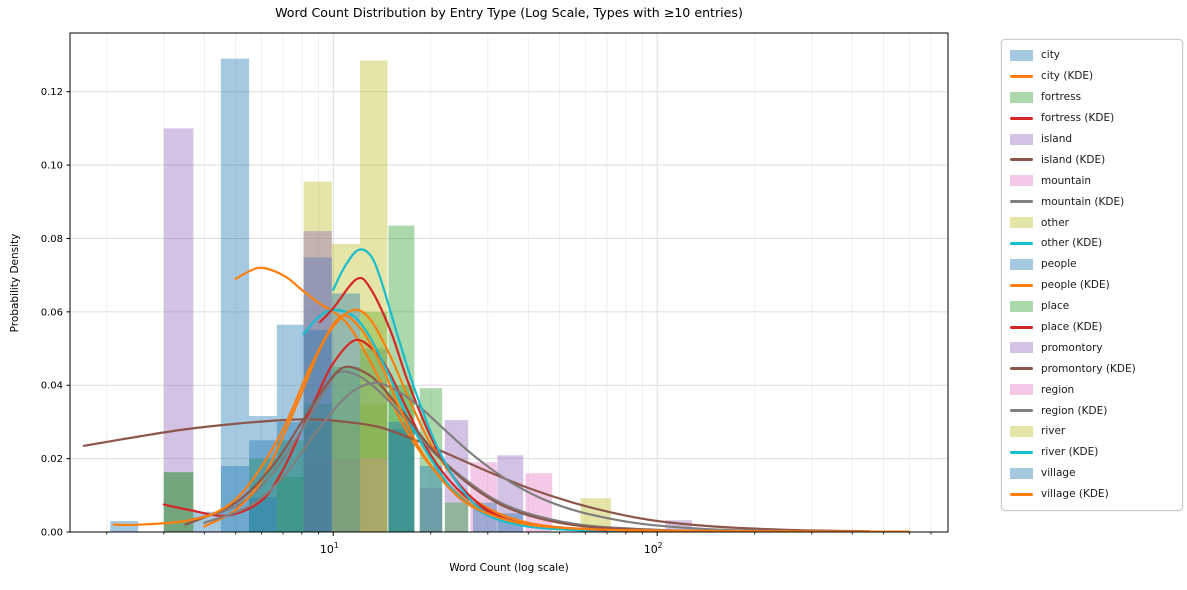 The image size is (1187, 590). I want to click on legend-item-region-kde: region (KDE), so click(1092, 410).